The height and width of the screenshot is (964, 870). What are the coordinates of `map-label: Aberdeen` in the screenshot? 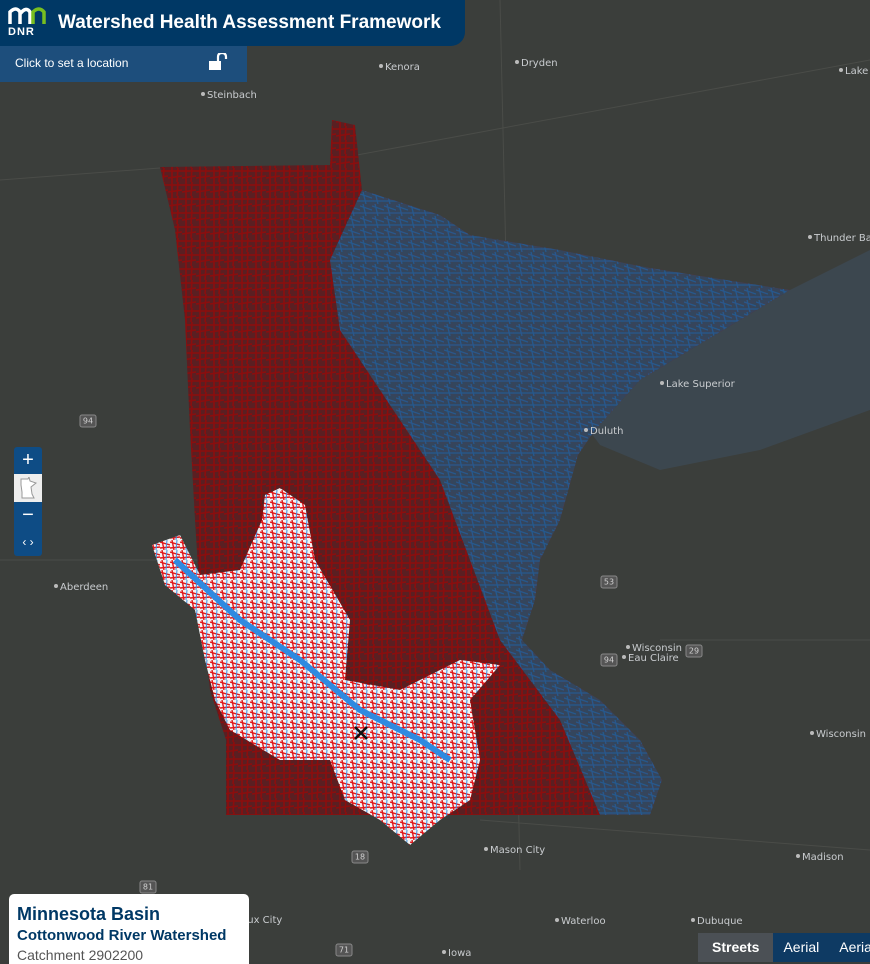 It's located at (84, 587).